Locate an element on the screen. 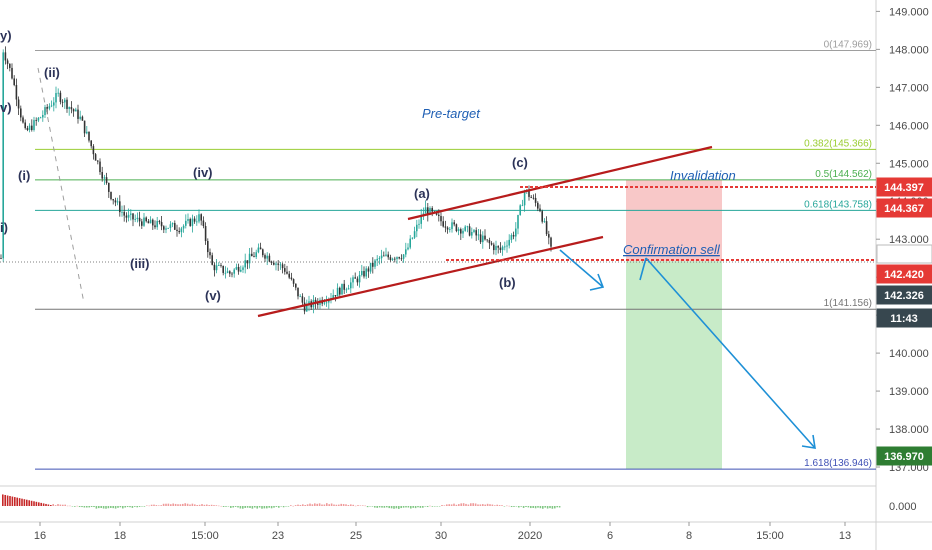 The image size is (932, 550). price-badge-text: 142.552 is located at coordinates (904, 255).